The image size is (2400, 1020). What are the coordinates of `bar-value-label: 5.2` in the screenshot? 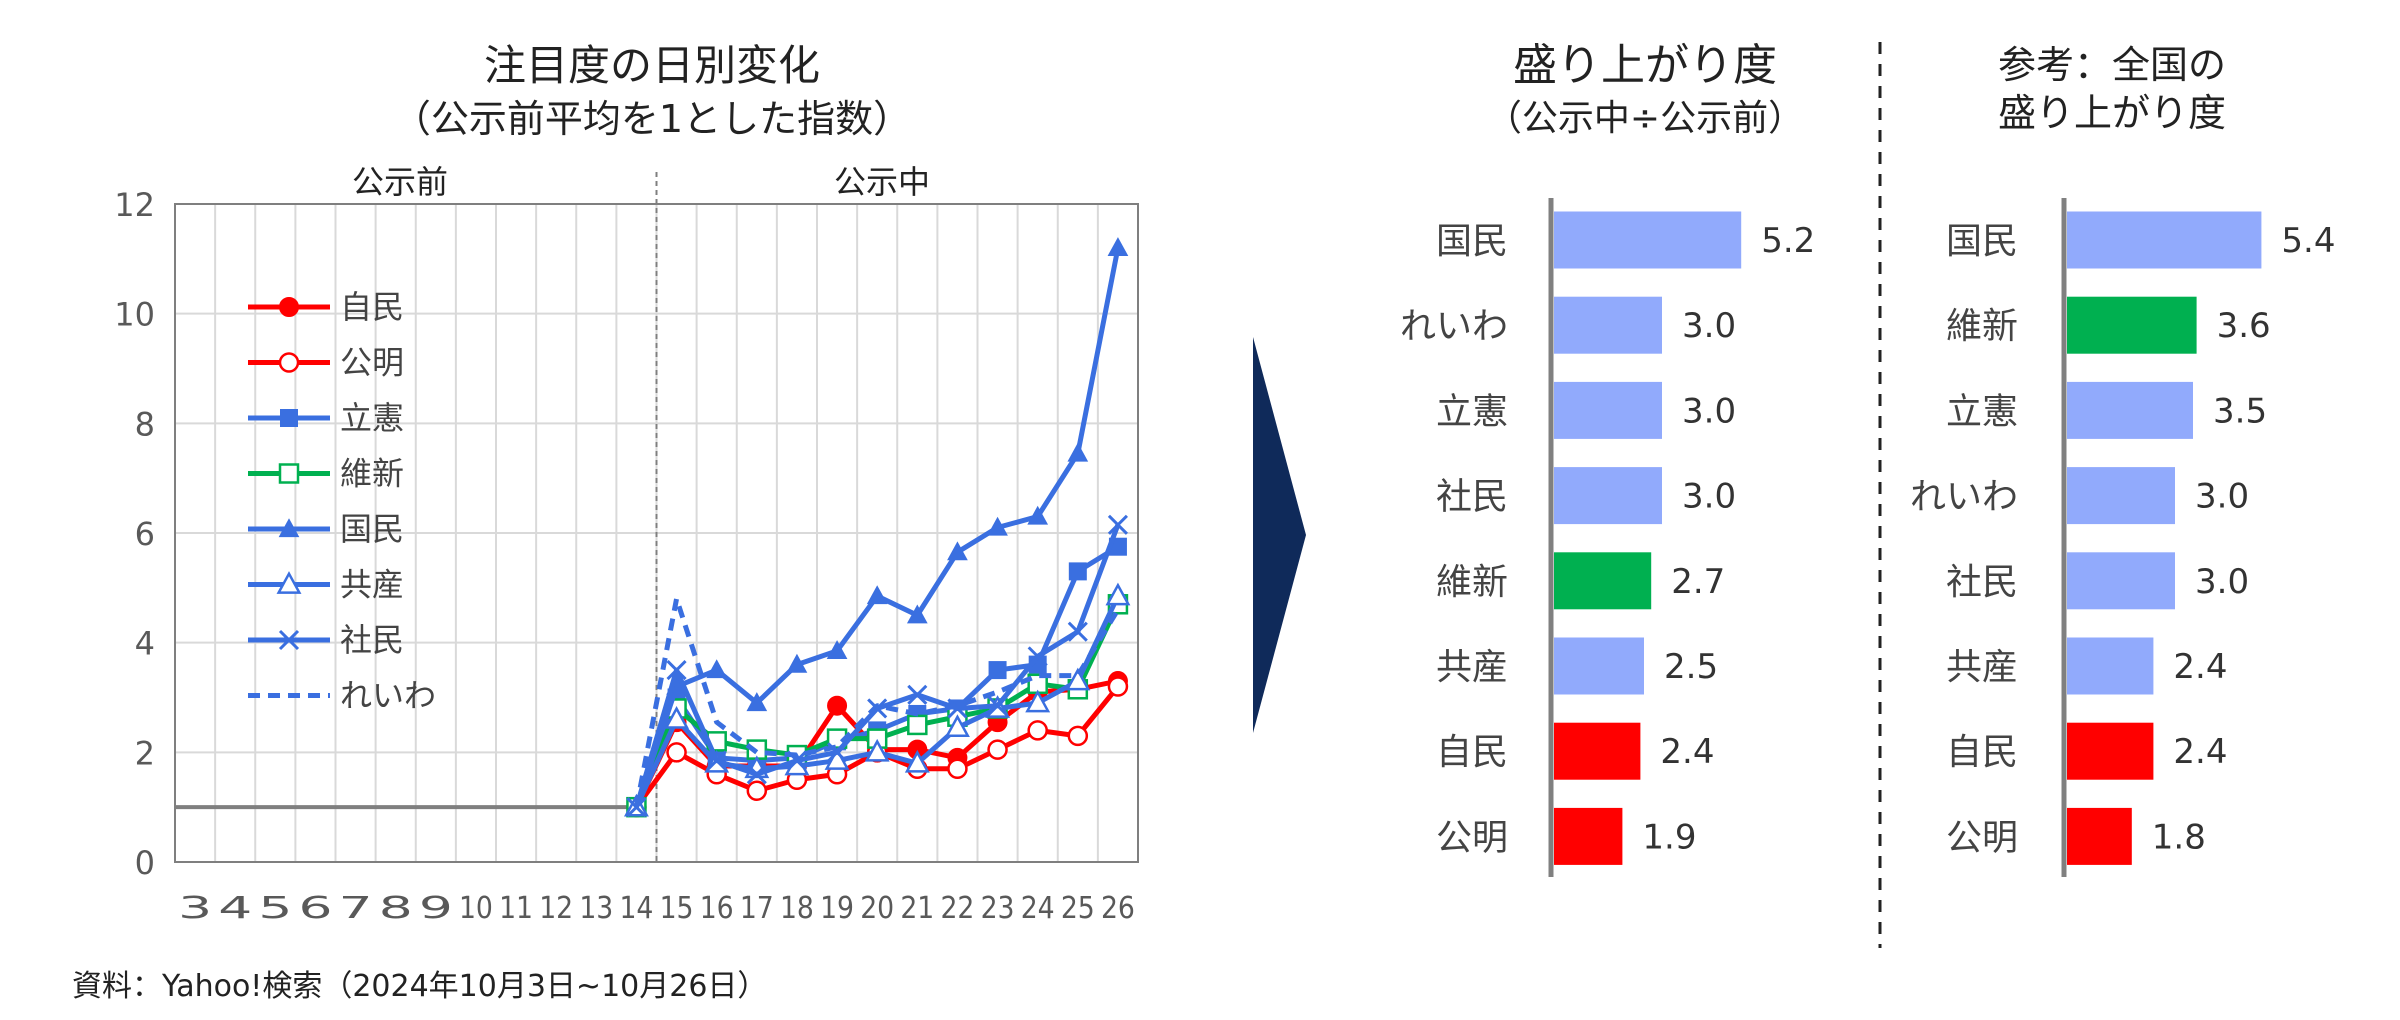 It's located at (1788, 241).